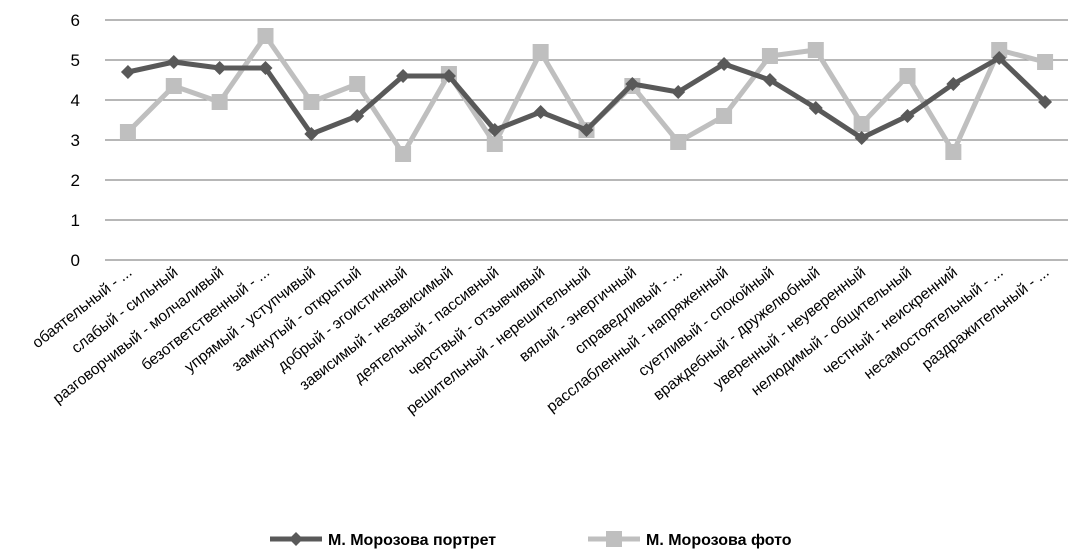 Image resolution: width=1073 pixels, height=554 pixels. I want to click on legend-label: М. Морозова портрет, so click(412, 540).